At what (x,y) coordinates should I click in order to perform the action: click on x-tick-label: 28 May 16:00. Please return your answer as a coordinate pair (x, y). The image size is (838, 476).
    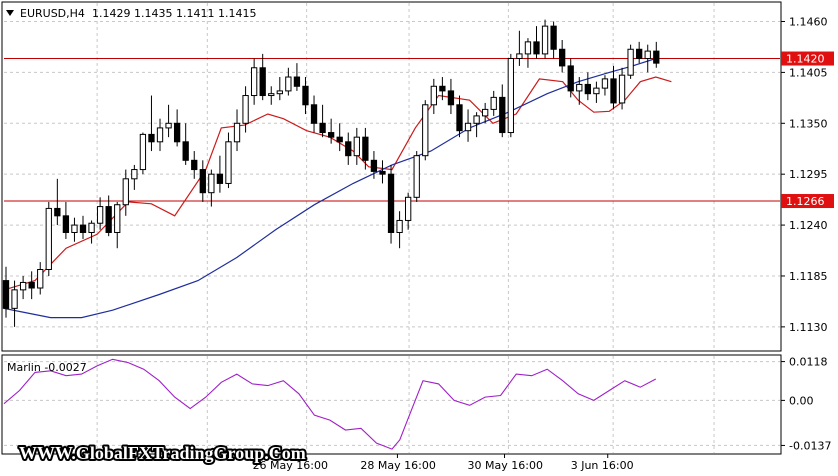
    Looking at the image, I should click on (397, 465).